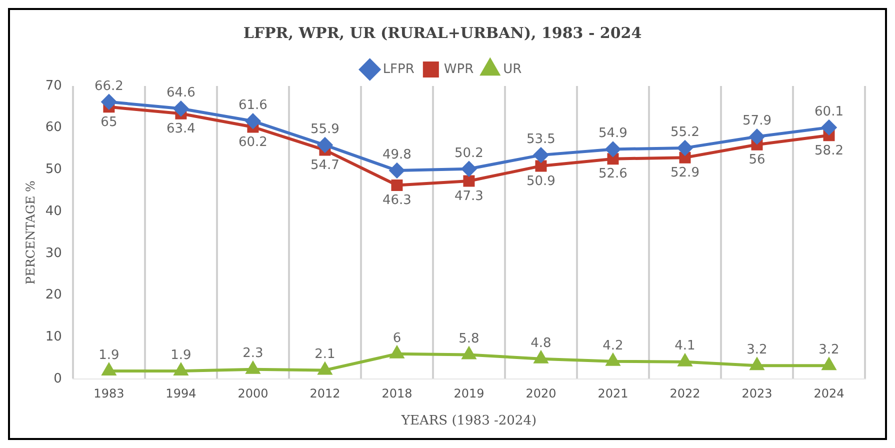 The height and width of the screenshot is (448, 895). What do you see at coordinates (53, 86) in the screenshot?
I see `y-tick-label: 70` at bounding box center [53, 86].